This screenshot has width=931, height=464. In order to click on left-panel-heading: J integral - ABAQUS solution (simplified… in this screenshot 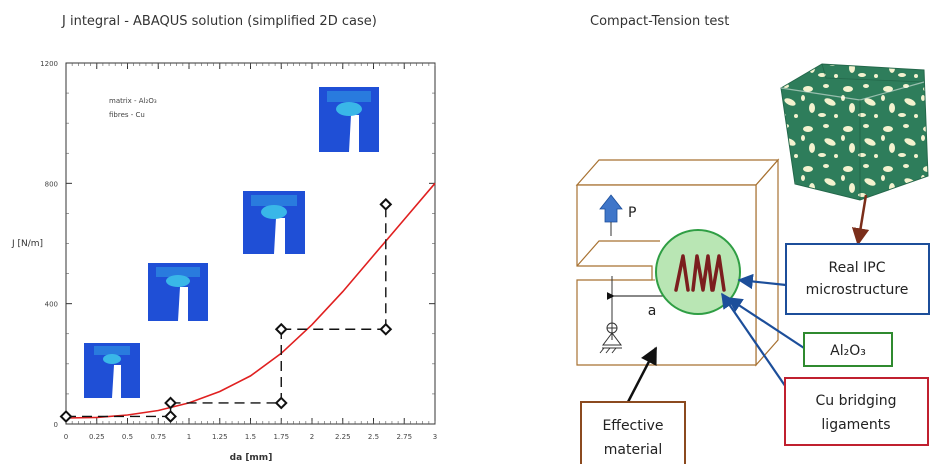, I will do `click(219, 21)`.